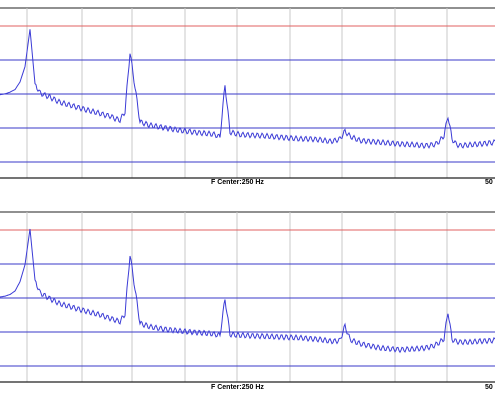 The image size is (495, 400). Describe the element at coordinates (237, 182) in the screenshot. I see `x-axis-label-top: F Center:250 Hz` at that location.